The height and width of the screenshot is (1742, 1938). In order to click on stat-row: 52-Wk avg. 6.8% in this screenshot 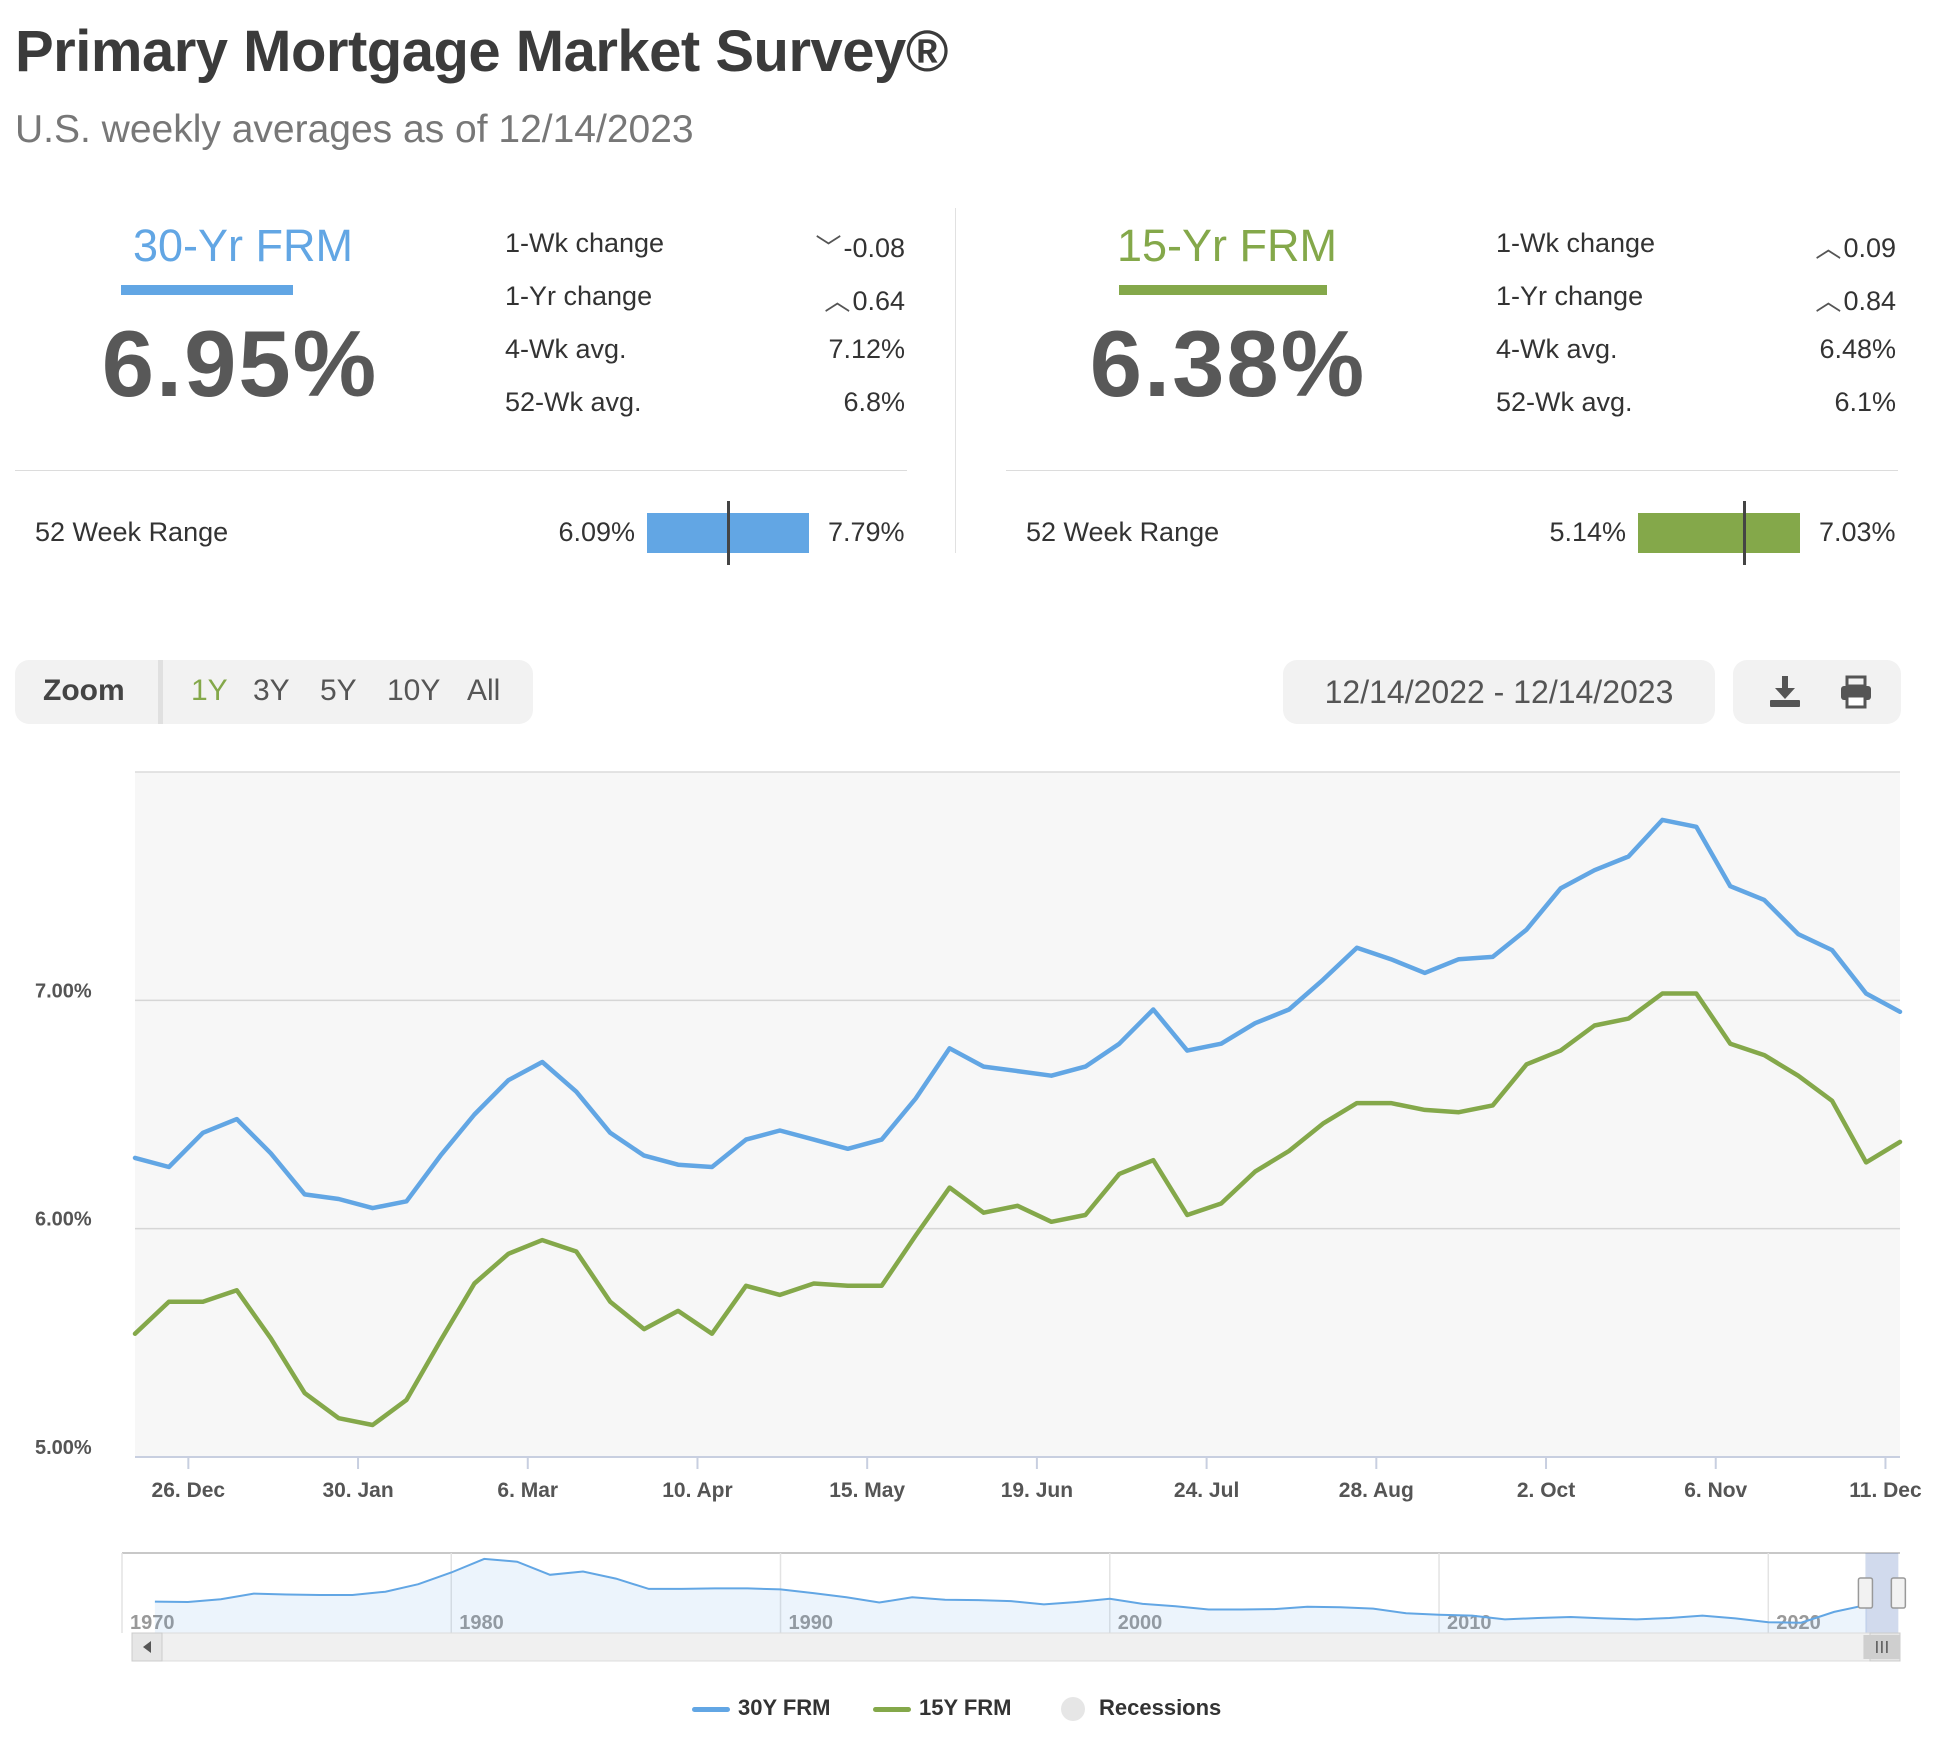, I will do `click(705, 405)`.